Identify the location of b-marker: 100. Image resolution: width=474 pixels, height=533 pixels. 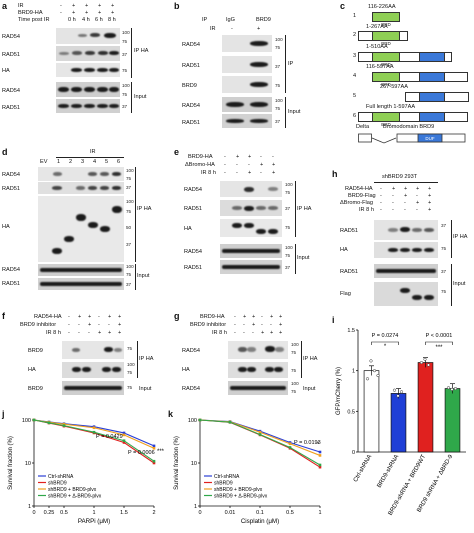
(279, 39).